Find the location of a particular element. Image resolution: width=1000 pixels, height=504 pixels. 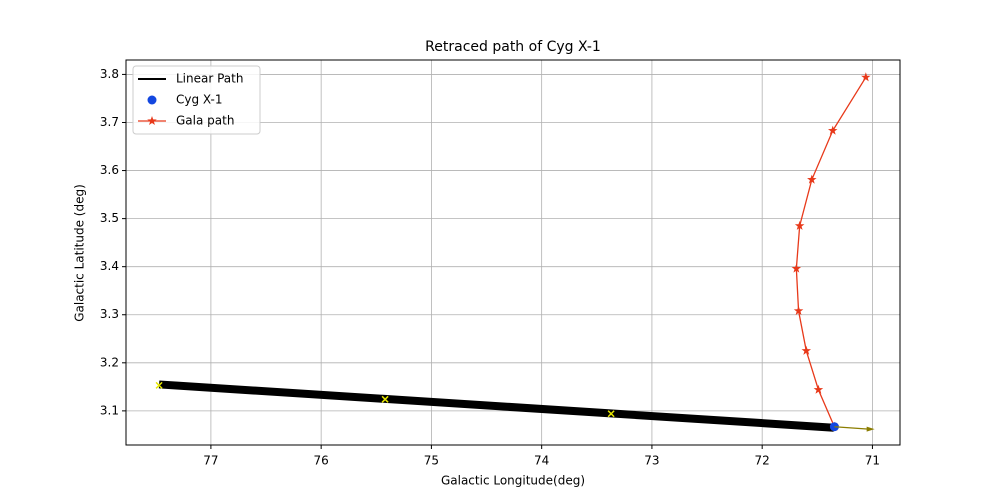

x-tick-label: 75 is located at coordinates (431, 461).